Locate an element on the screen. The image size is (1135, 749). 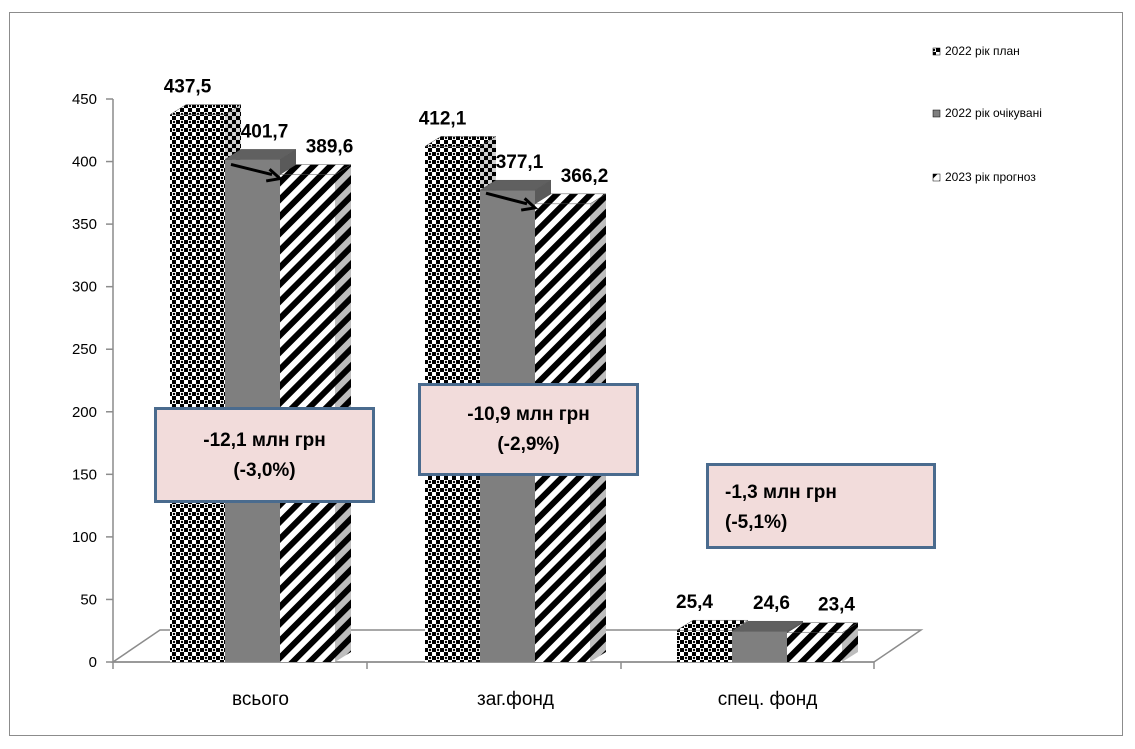
y-tick-label: 350 is located at coordinates (84, 224).